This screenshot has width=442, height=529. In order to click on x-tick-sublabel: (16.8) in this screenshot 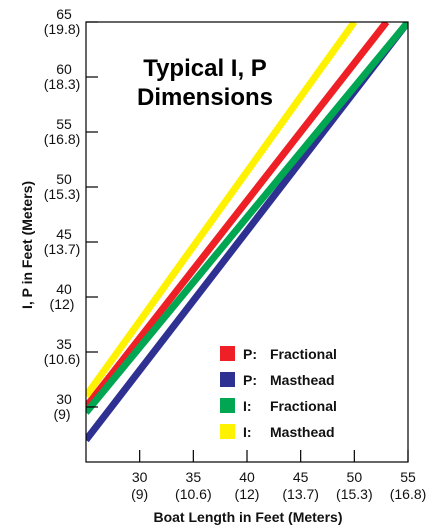, I will do `click(408, 494)`.